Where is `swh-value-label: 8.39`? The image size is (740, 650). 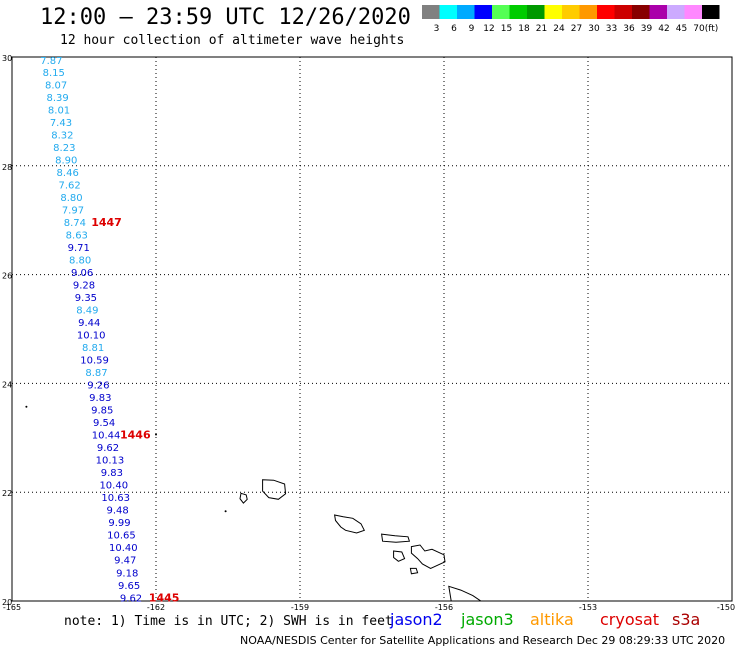 swh-value-label: 8.39 is located at coordinates (57, 98).